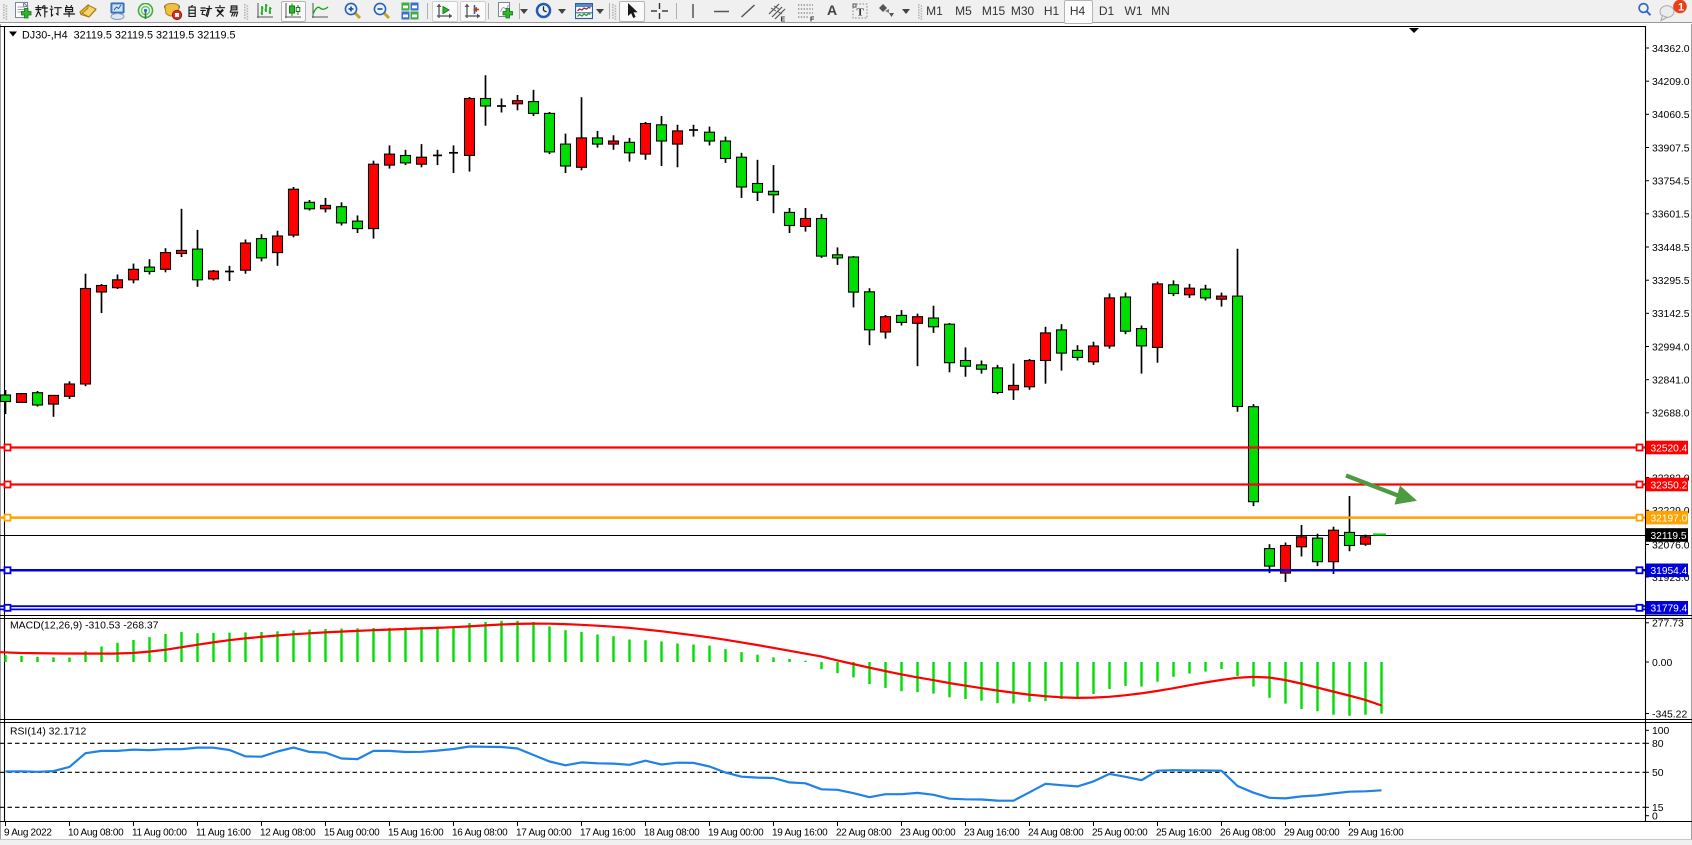  I want to click on svg-text: F, so click(812, 20).